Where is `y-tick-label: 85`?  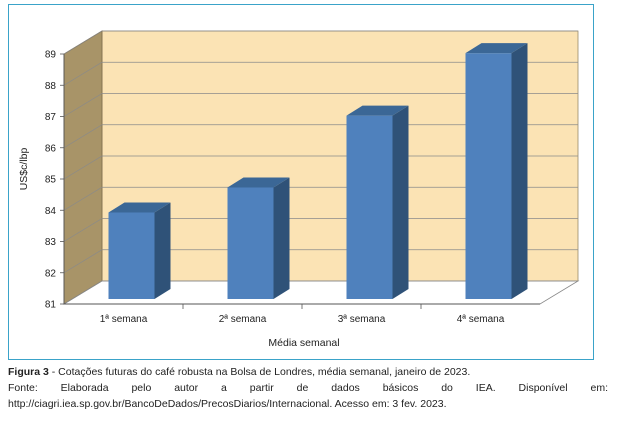
y-tick-label: 85 is located at coordinates (51, 180).